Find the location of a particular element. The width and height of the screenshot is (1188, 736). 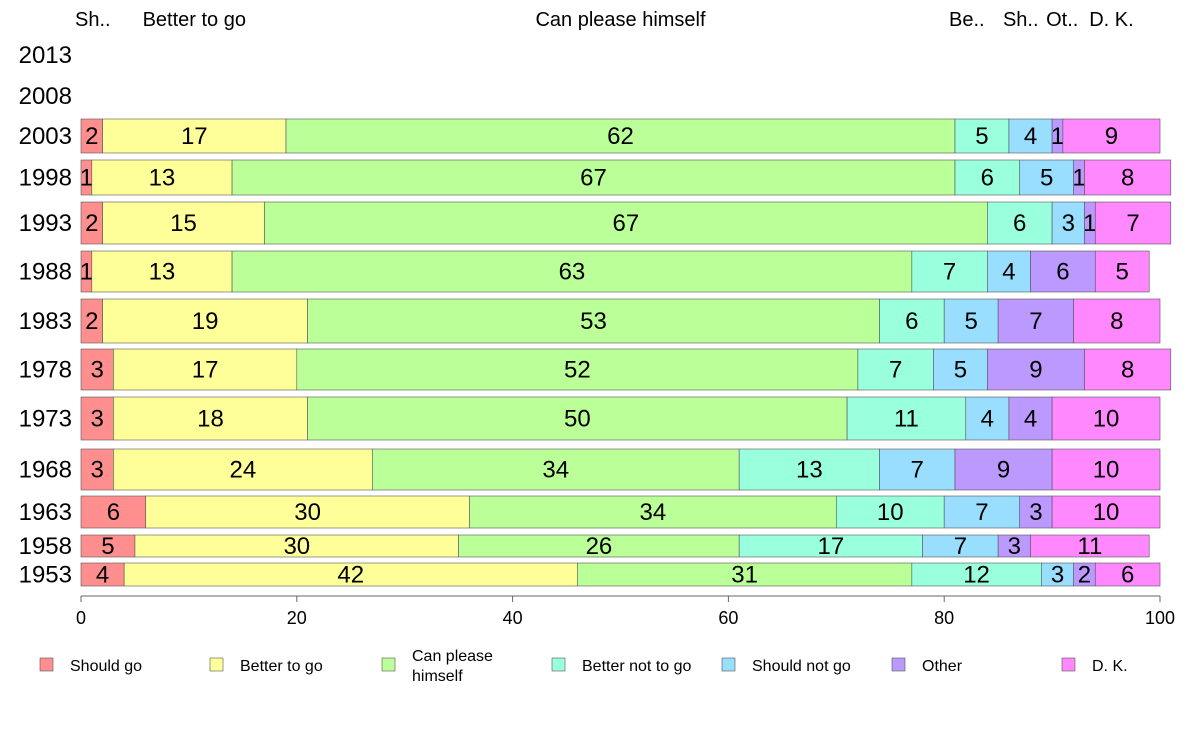

bar-value-label-1963-6: 10 is located at coordinates (1106, 512).